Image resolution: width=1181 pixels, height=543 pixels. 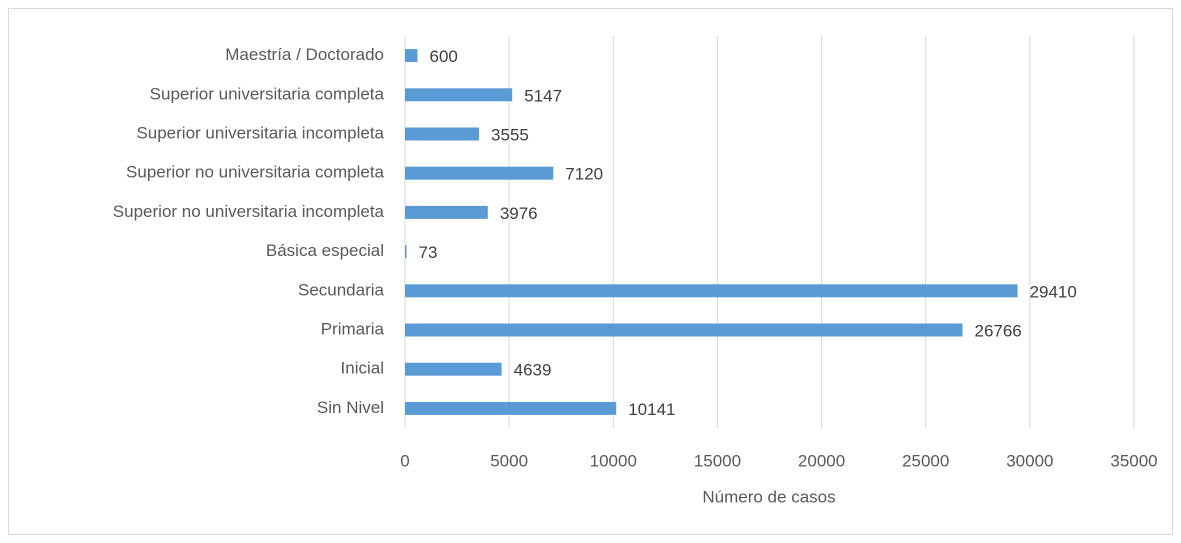 I want to click on value-label: 7120, so click(x=584, y=174).